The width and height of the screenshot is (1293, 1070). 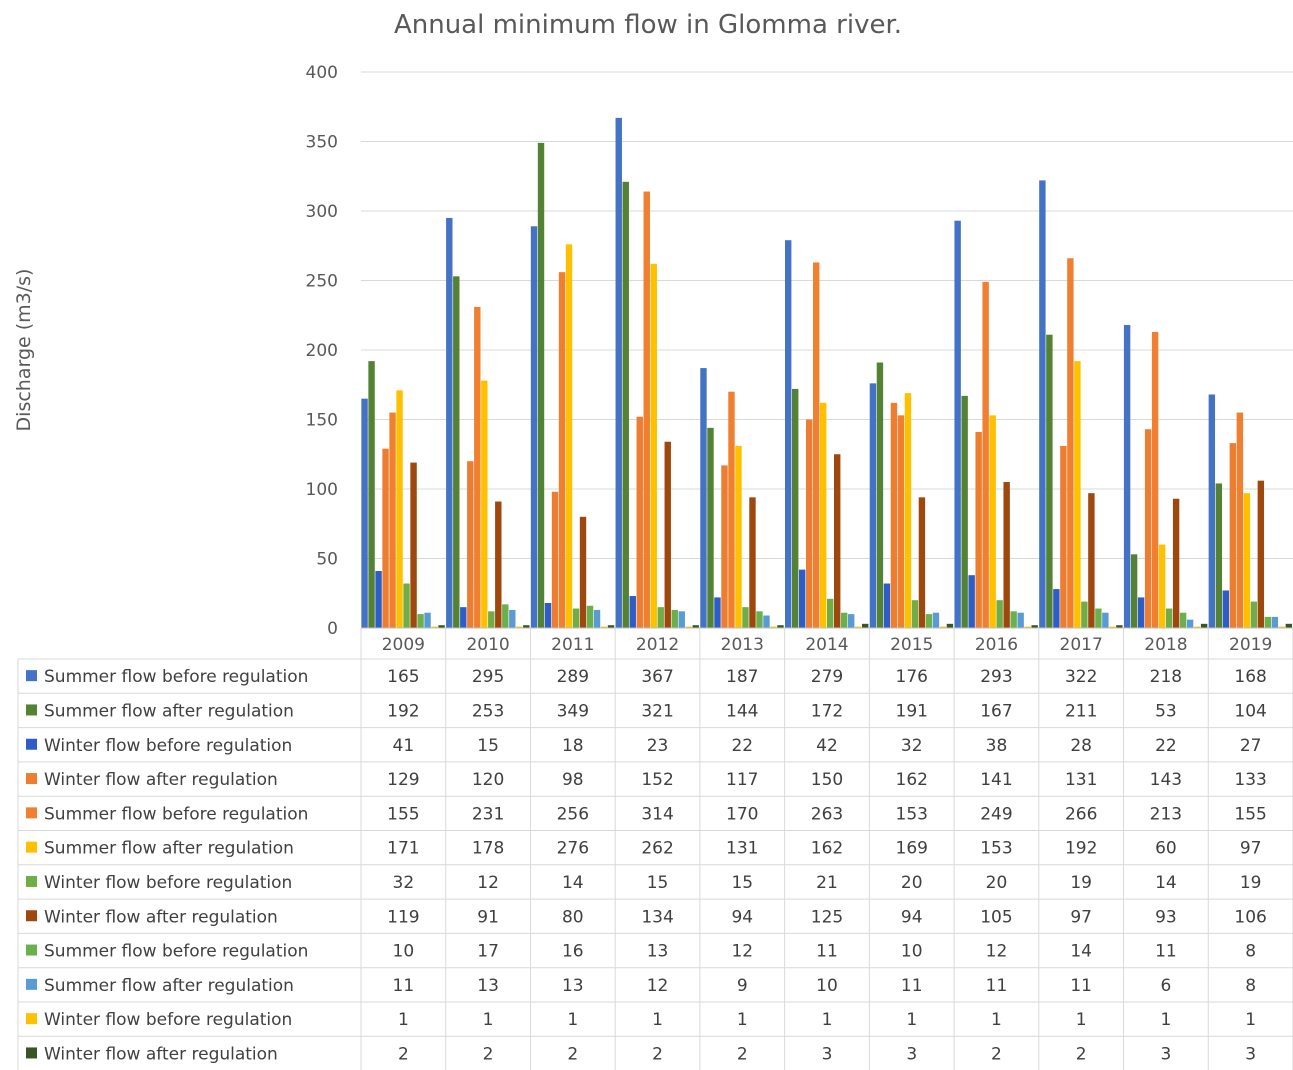 What do you see at coordinates (404, 883) in the screenshot?
I see `data-label: 32` at bounding box center [404, 883].